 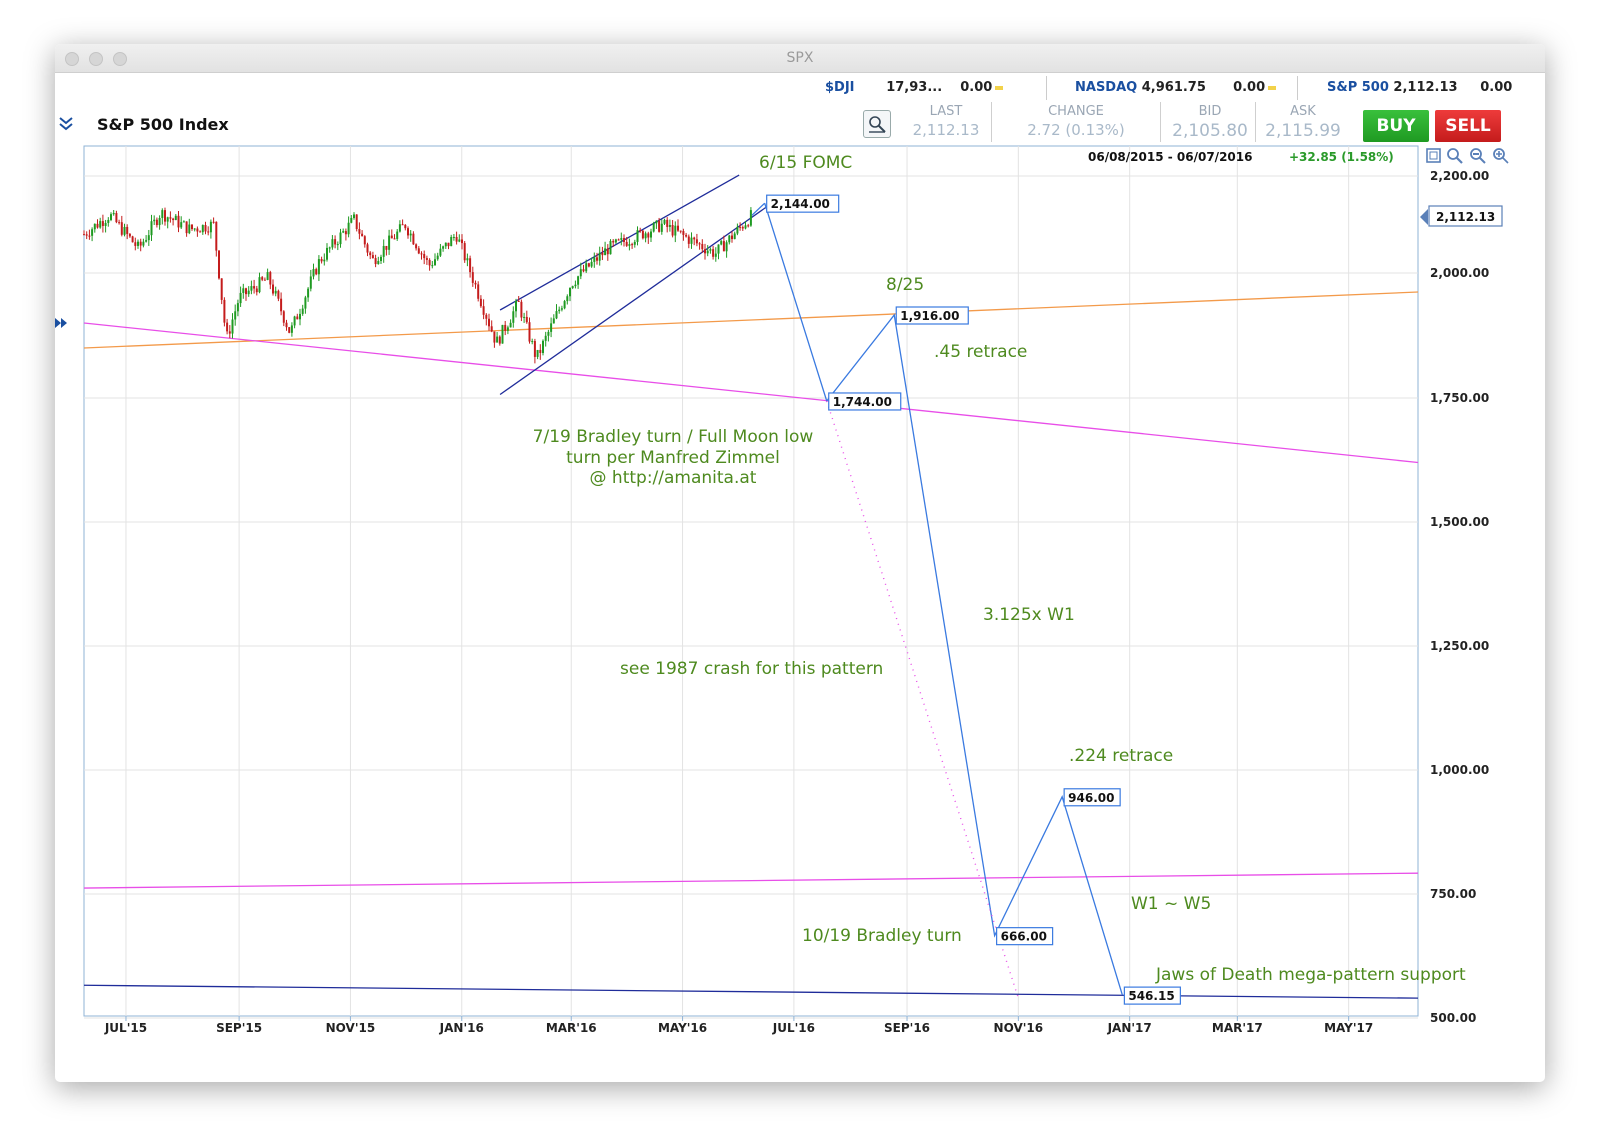 I want to click on trendline-channel-top, so click(x=619, y=242).